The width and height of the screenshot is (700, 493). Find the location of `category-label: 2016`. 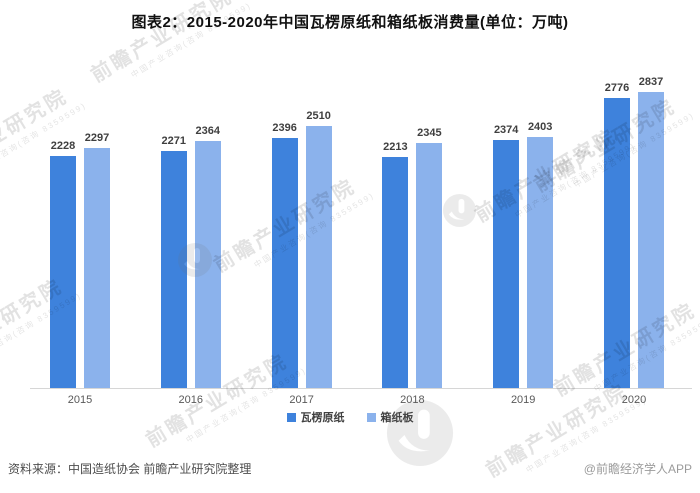

category-label: 2016 is located at coordinates (191, 400).